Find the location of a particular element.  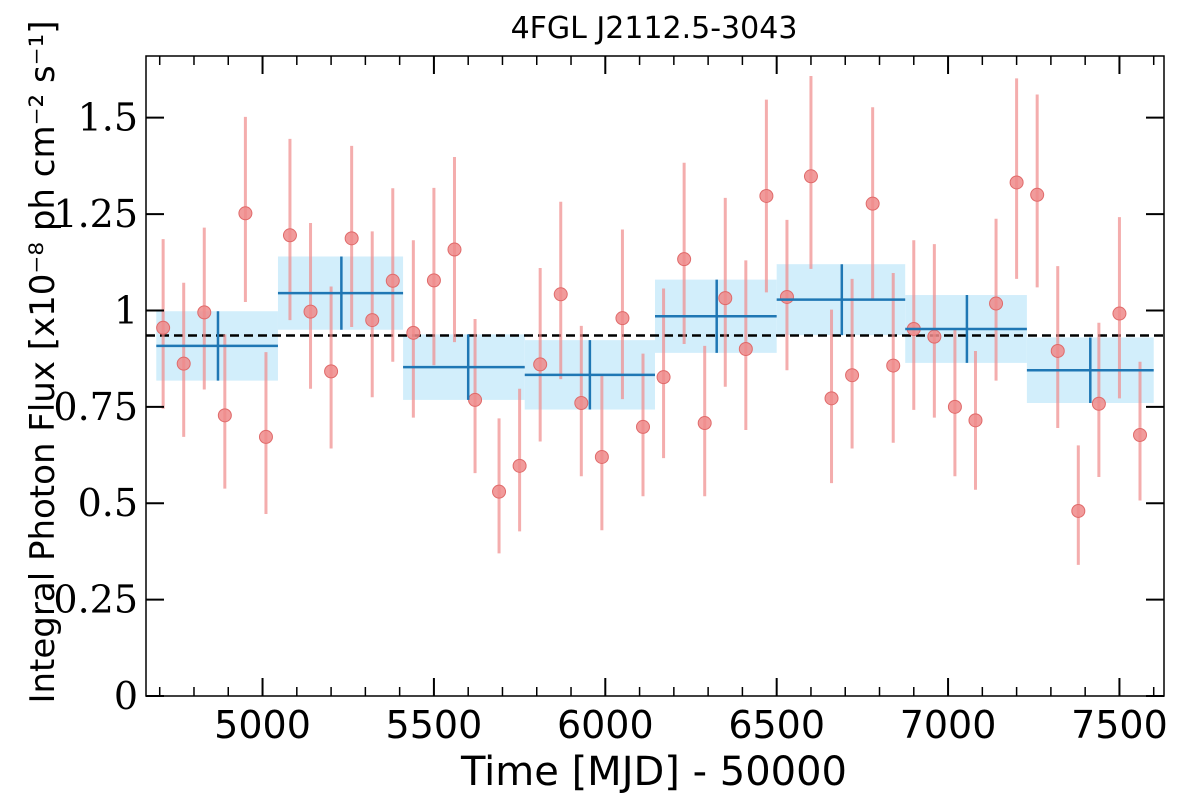

x-tick-label: 6000 is located at coordinates (605, 725).